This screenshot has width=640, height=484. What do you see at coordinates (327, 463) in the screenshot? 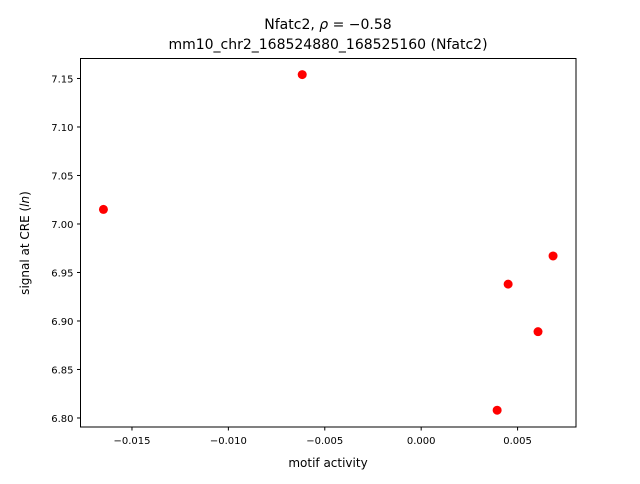
I see `x-axis-label: motif activity` at bounding box center [327, 463].